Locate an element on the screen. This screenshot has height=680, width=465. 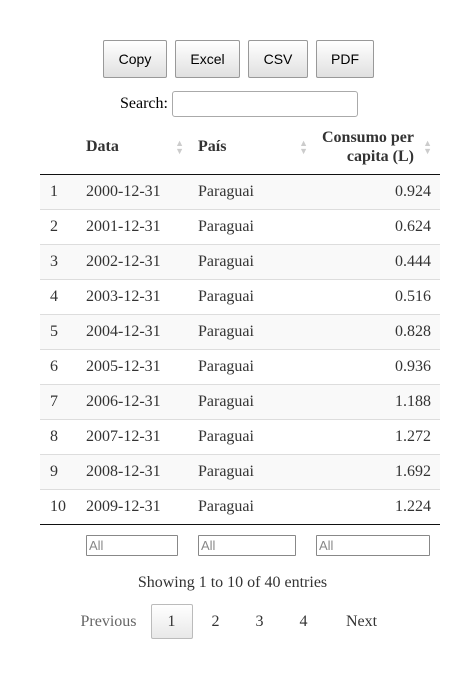
search-label: Search: is located at coordinates (144, 103).